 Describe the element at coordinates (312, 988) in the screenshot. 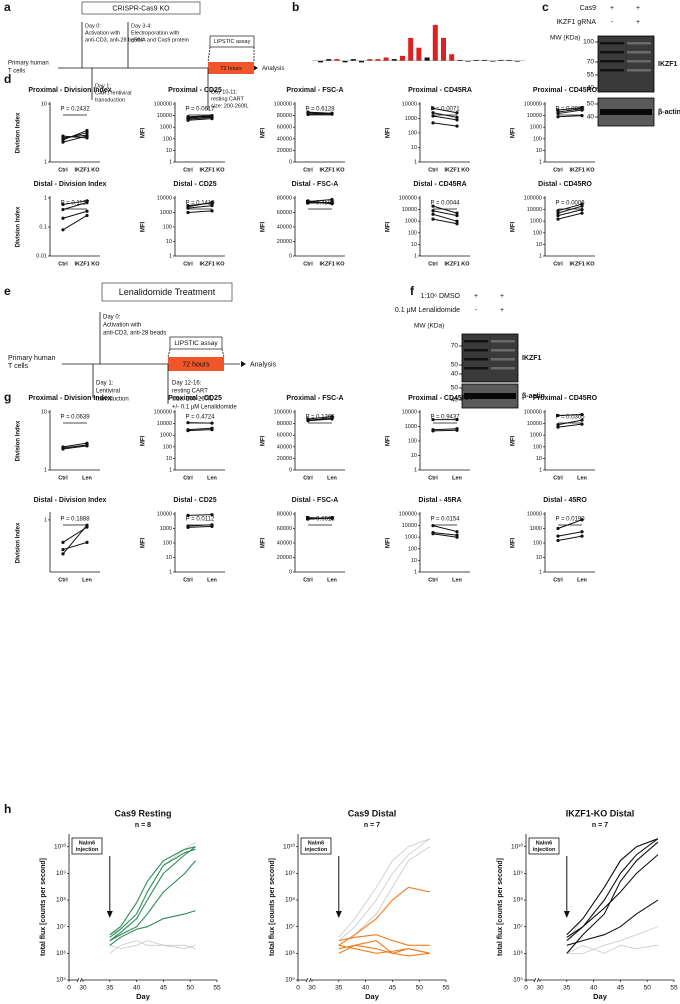

I see `x-tick-label: 30` at that location.